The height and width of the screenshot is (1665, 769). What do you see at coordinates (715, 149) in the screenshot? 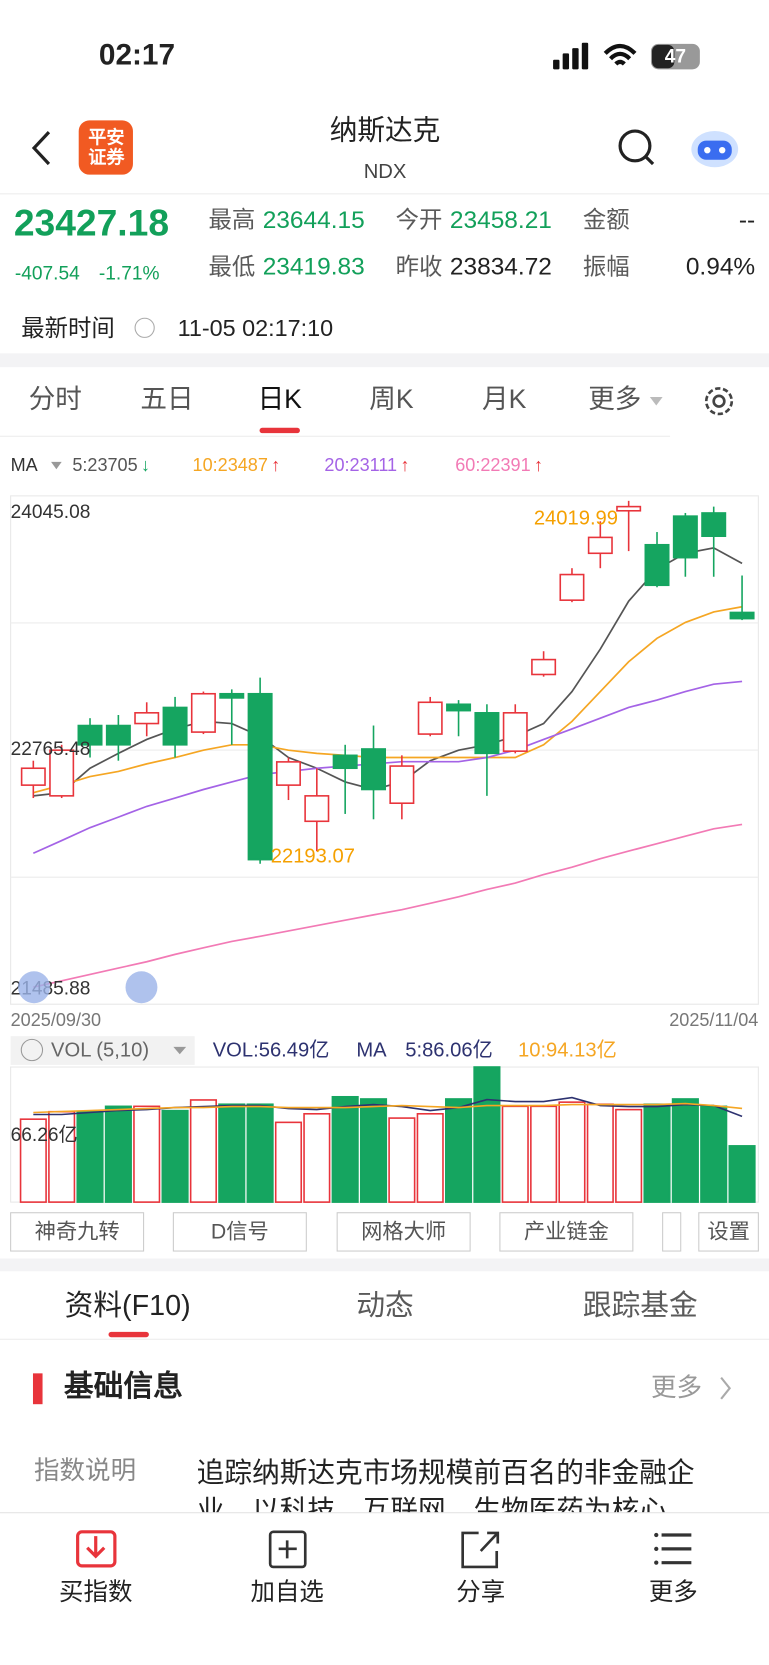
I see `assistant-button` at bounding box center [715, 149].